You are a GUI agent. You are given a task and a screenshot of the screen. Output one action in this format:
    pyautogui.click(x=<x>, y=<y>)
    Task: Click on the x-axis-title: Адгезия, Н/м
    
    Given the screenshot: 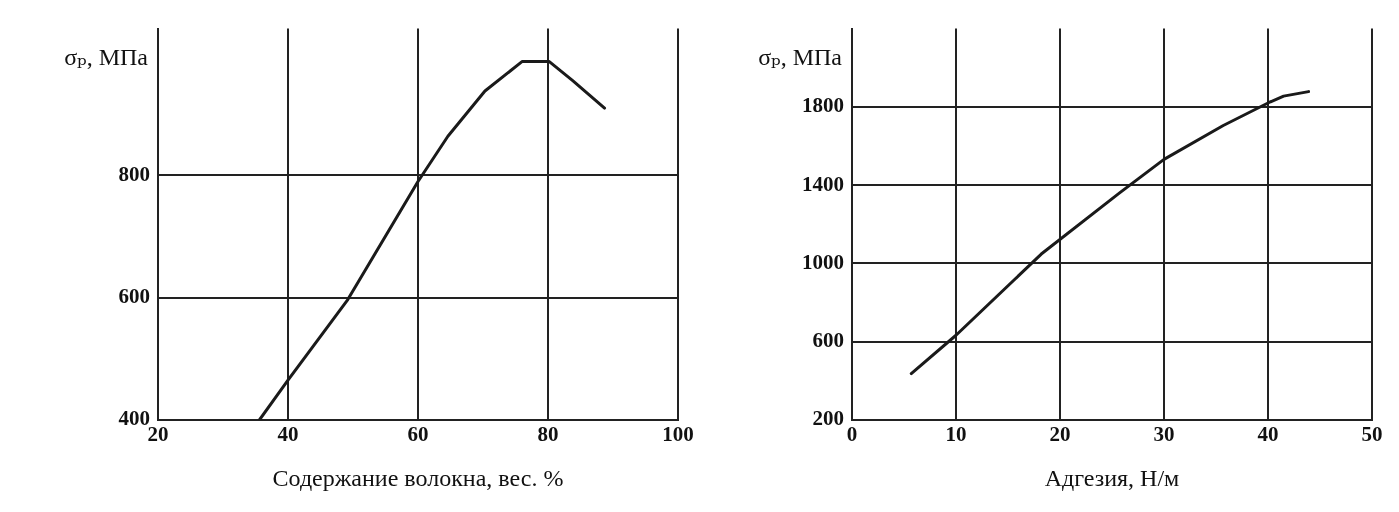 What is the action you would take?
    pyautogui.click(x=1112, y=477)
    